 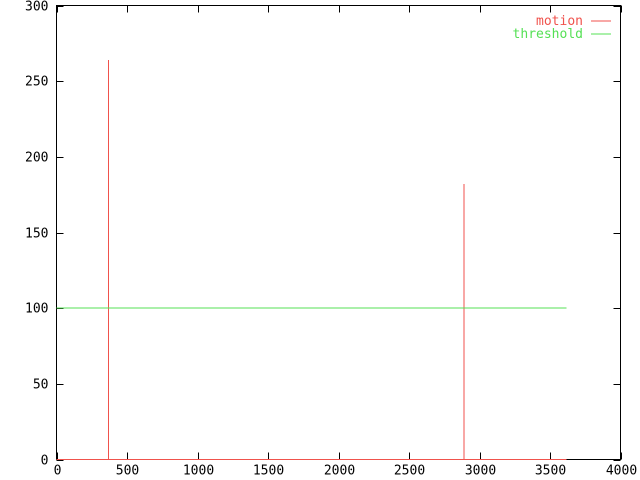 I want to click on y-tick-label: 50, so click(x=41, y=385).